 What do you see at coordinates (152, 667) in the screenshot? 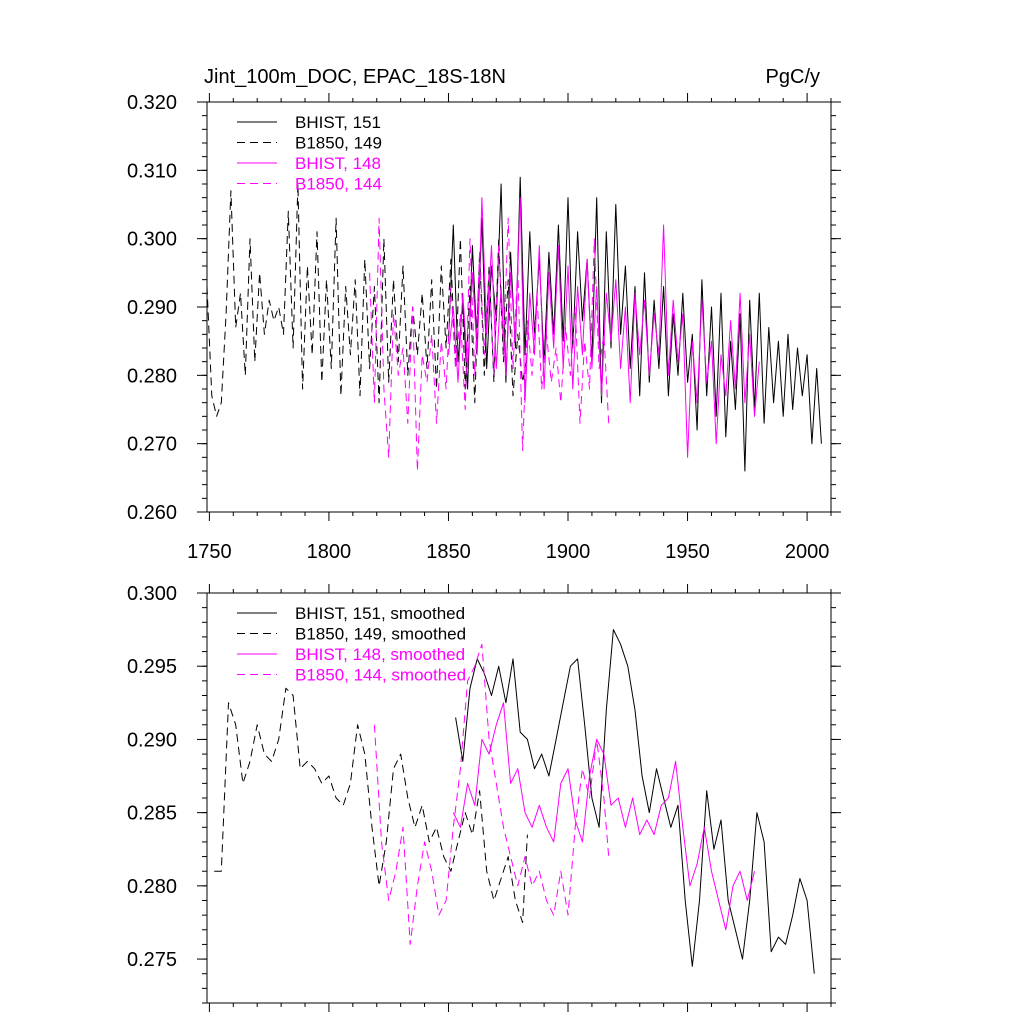
I see `y-tick-label: 0.295` at bounding box center [152, 667].